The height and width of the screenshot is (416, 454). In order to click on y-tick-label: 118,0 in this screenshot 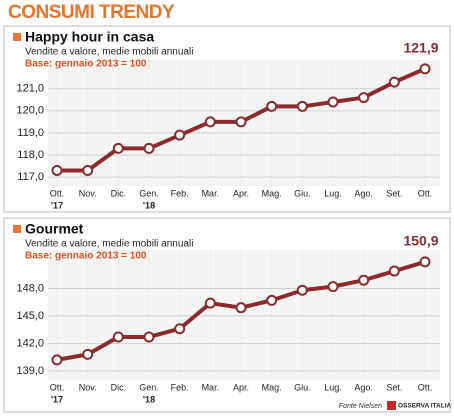, I will do `click(30, 155)`.